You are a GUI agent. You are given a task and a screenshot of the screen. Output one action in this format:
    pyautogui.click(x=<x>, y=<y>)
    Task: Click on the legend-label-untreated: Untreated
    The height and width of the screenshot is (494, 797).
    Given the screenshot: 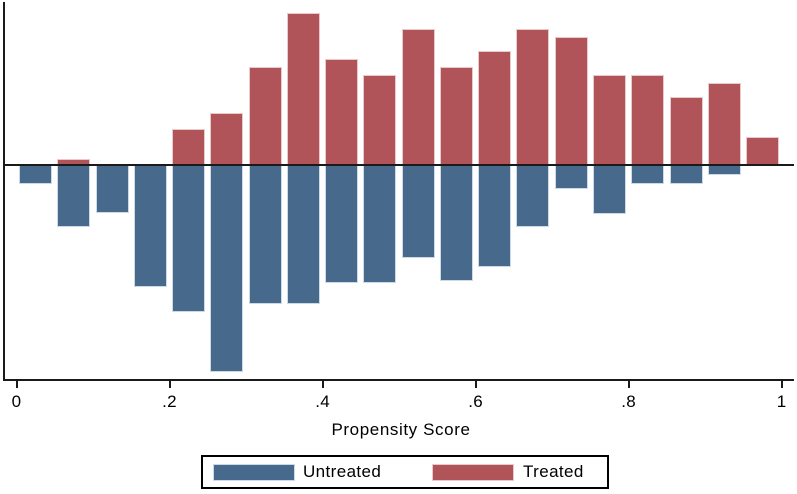 What is the action you would take?
    pyautogui.click(x=342, y=471)
    